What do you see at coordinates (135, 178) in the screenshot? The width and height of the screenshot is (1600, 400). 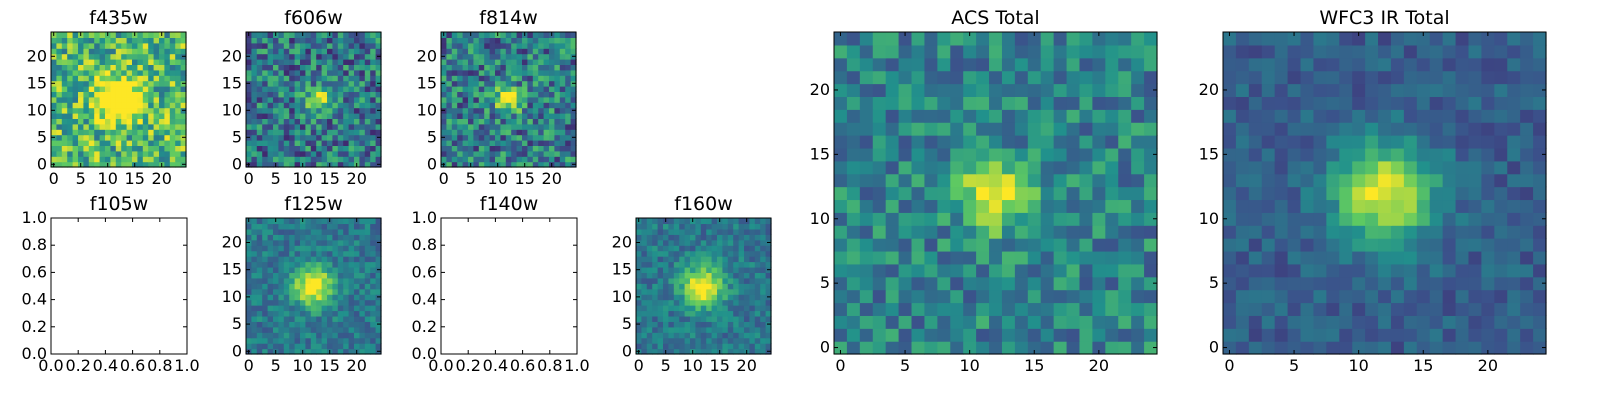 I see `x-tick-label: 15` at bounding box center [135, 178].